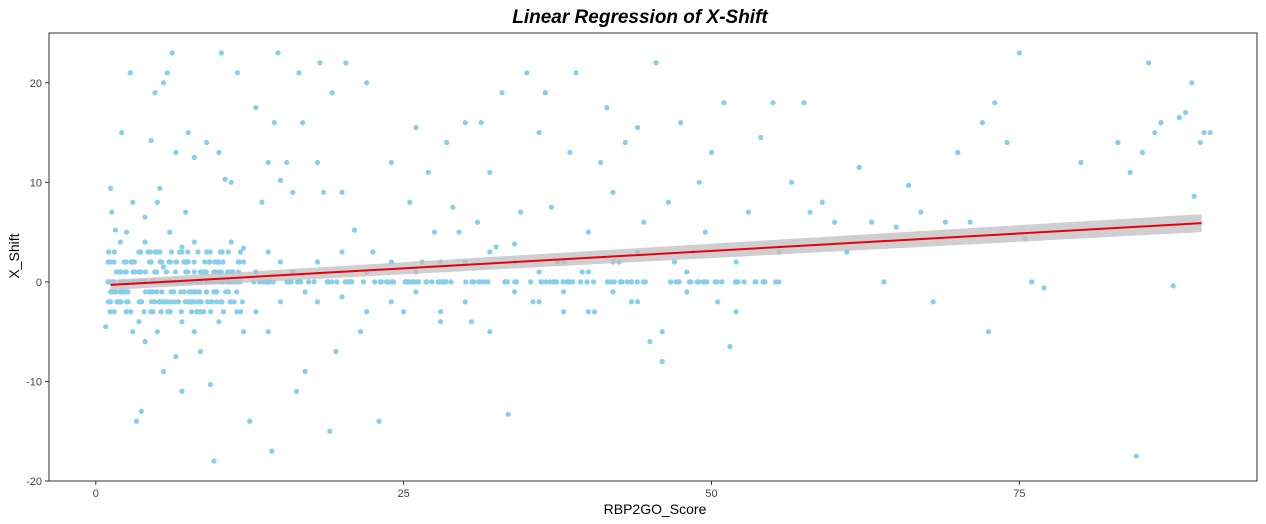 The height and width of the screenshot is (524, 1266). I want to click on regression-line, so click(656, 254).